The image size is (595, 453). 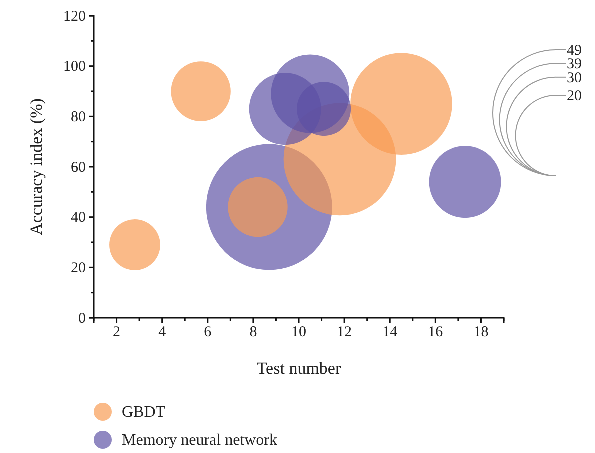 I want to click on y-tick-label: 80, so click(x=78, y=117).